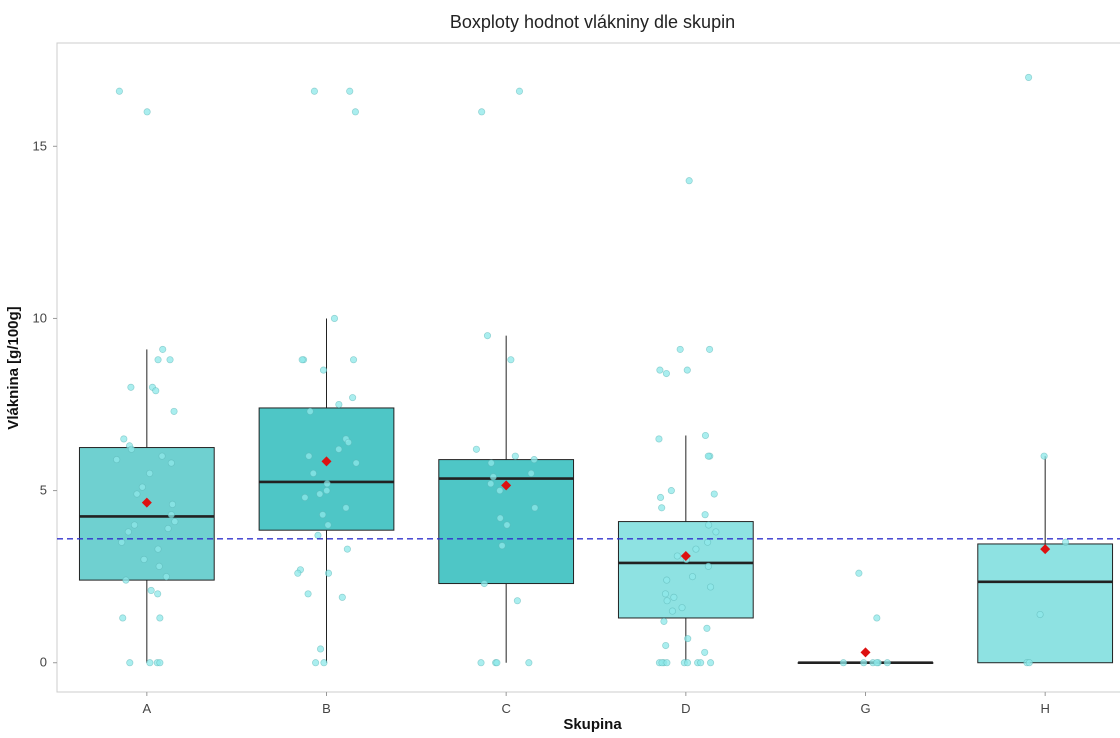 The width and height of the screenshot is (1120, 738). What do you see at coordinates (326, 708) in the screenshot?
I see `x-tick-label: B` at bounding box center [326, 708].